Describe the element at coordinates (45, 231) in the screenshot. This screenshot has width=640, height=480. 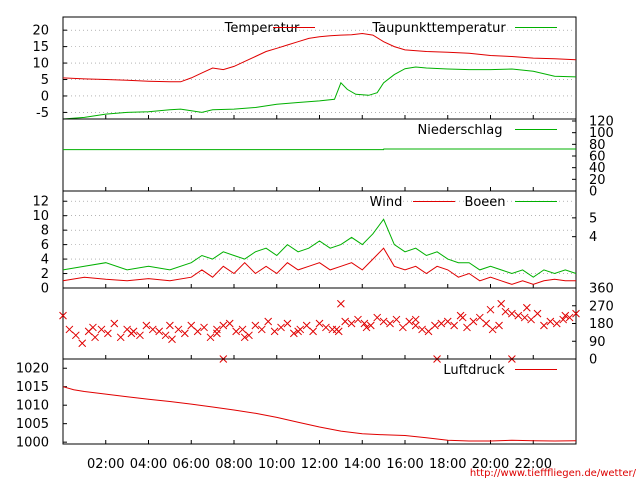
I see `wind-ytick-label: 8` at that location.